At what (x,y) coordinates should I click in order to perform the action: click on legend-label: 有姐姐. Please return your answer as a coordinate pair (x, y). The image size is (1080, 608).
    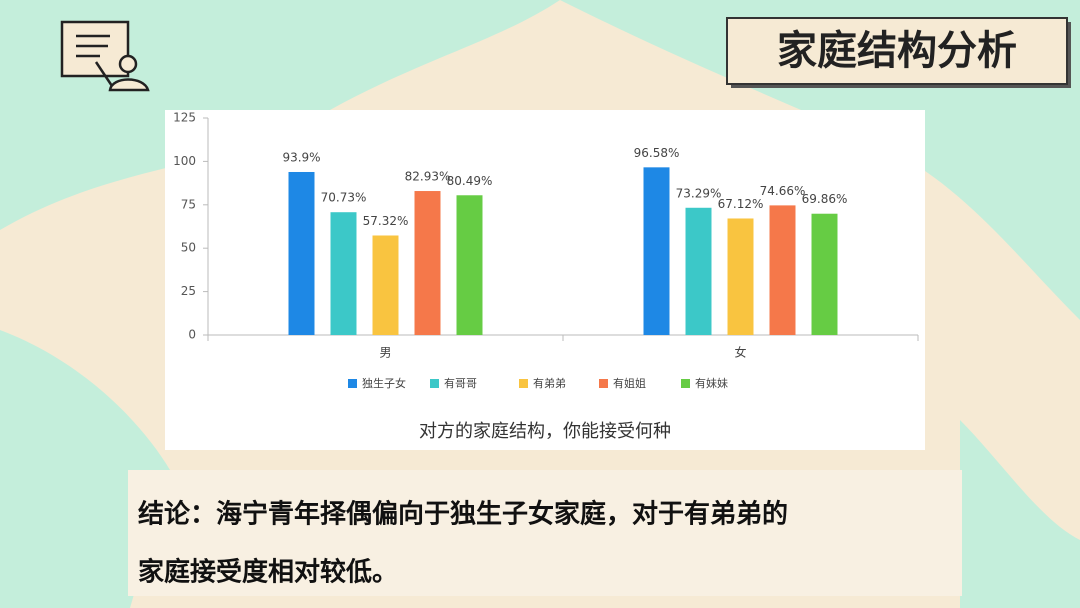
    Looking at the image, I should click on (629, 383).